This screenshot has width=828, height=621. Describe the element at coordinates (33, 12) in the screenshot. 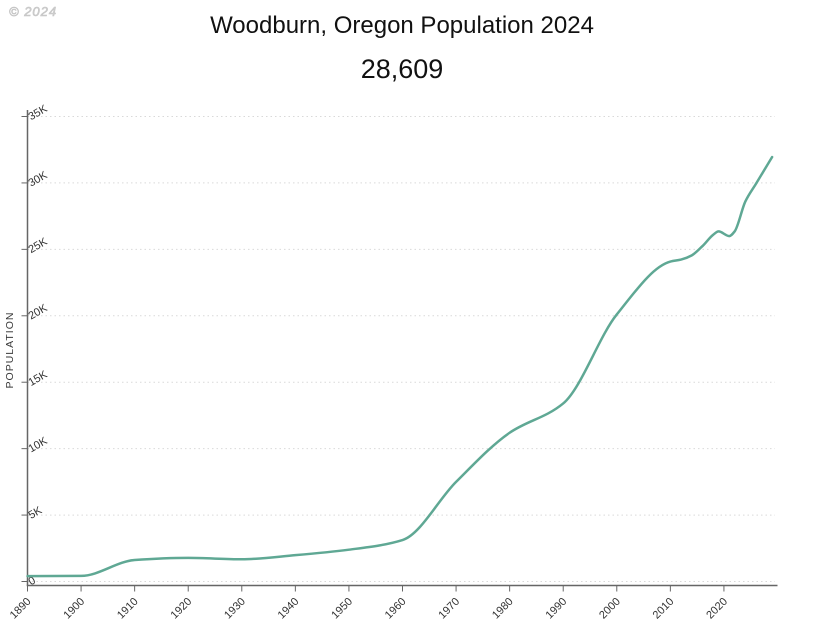

I see `copyright-watermark: © 2024` at that location.